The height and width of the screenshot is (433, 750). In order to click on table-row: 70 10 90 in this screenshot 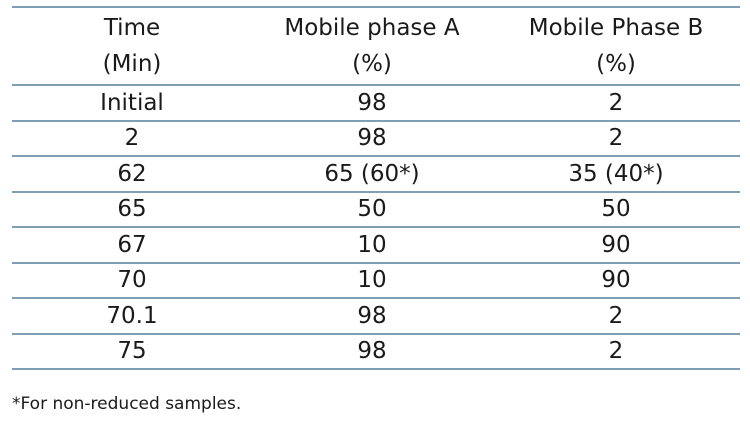, I will do `click(376, 280)`.